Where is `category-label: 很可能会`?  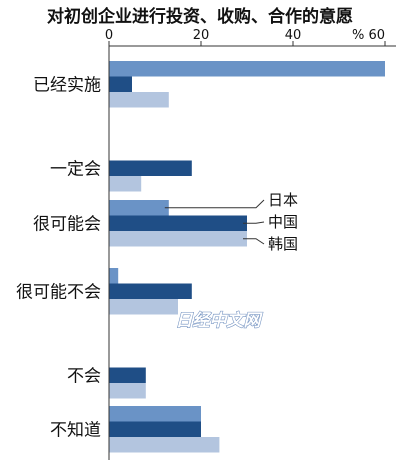
category-label: 很可能会 is located at coordinates (67, 224).